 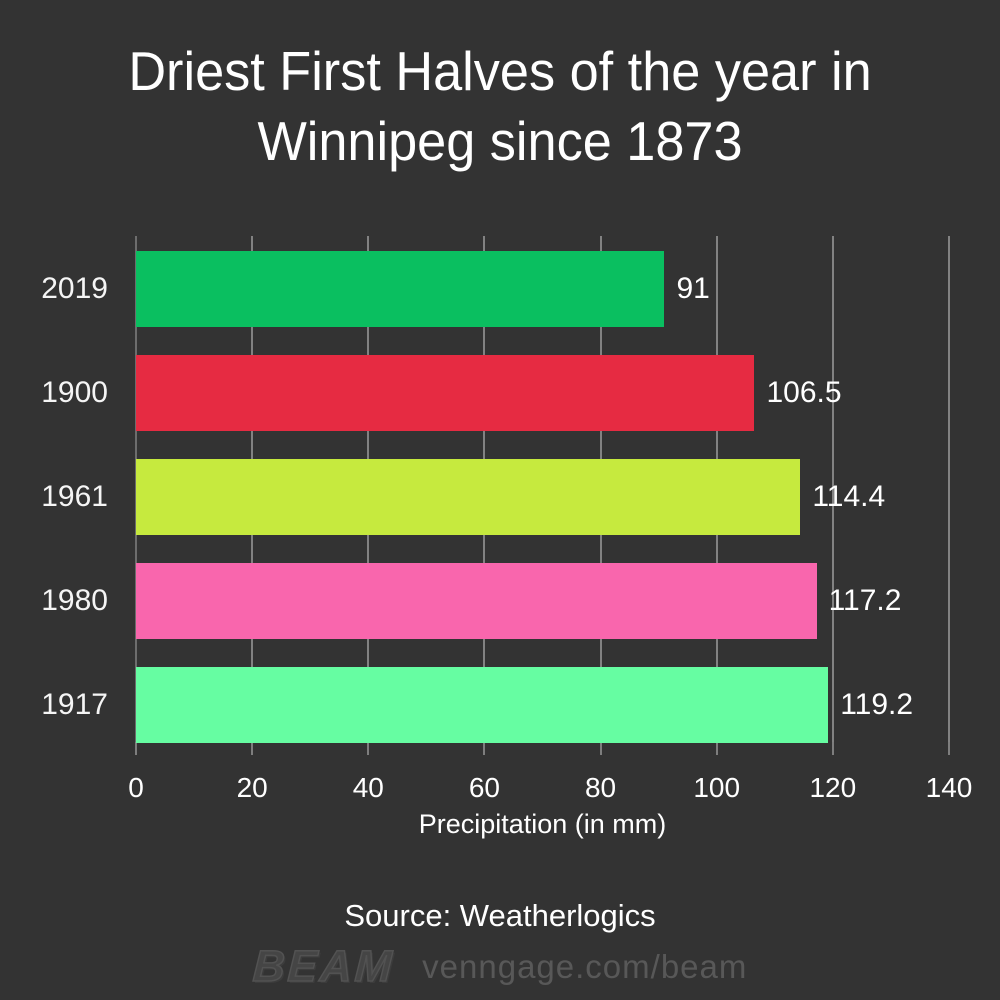 I want to click on bar-value-label: 91, so click(x=693, y=288).